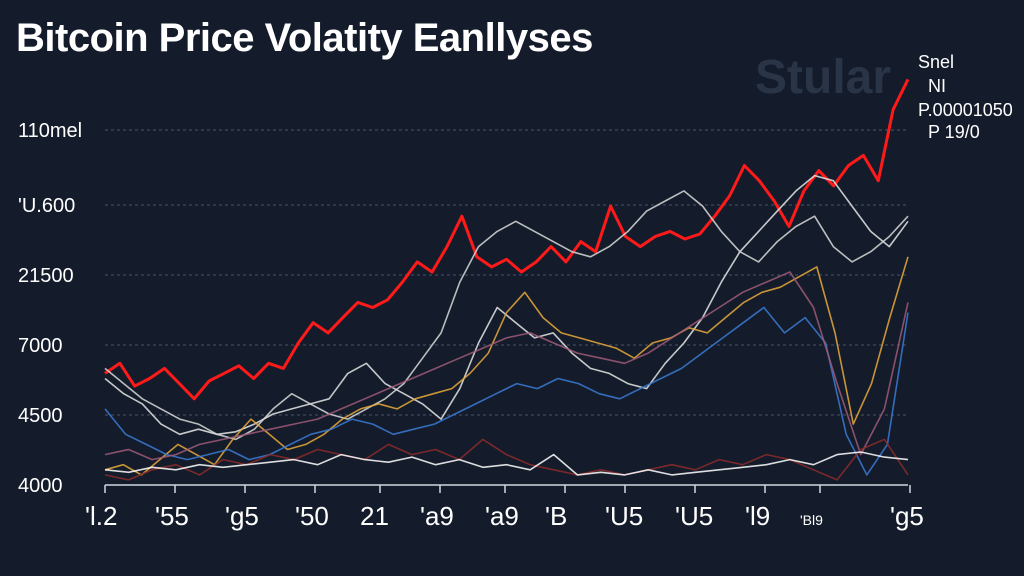 This screenshot has width=1024, height=576. I want to click on x-tick-label: 'l.2, so click(101, 516).